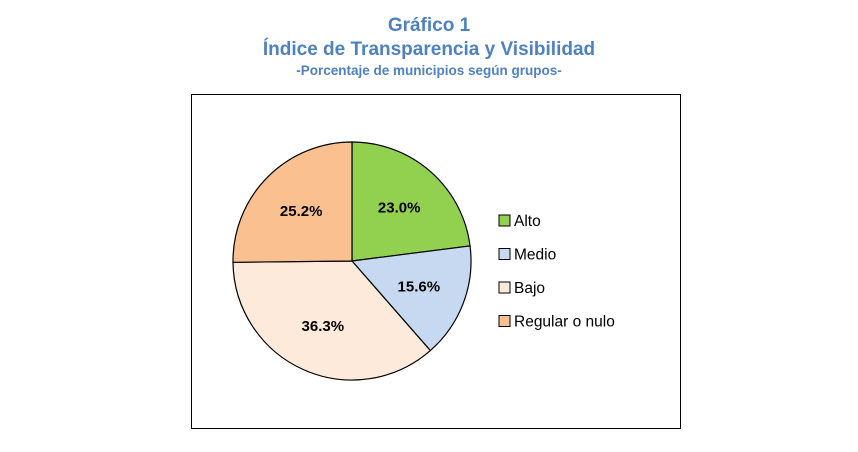 This screenshot has height=452, width=858. I want to click on pie-slice-alto, so click(411, 201).